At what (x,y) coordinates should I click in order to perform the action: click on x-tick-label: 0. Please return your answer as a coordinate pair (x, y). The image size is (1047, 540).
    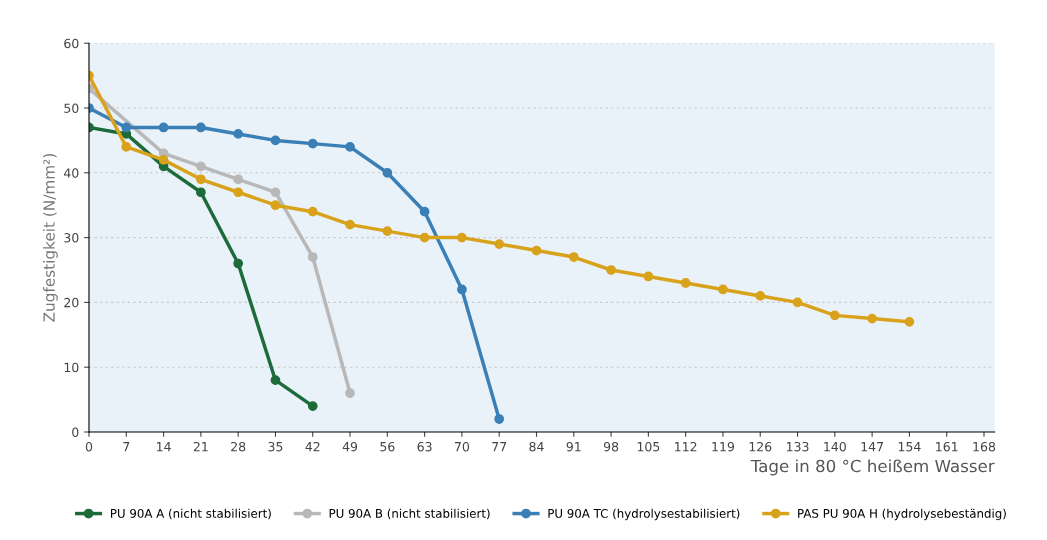
    Looking at the image, I should click on (89, 446).